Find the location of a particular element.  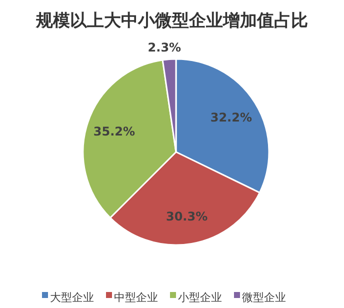

chart-title: 规模以上大中小微型企业增加值占比 is located at coordinates (171, 21).